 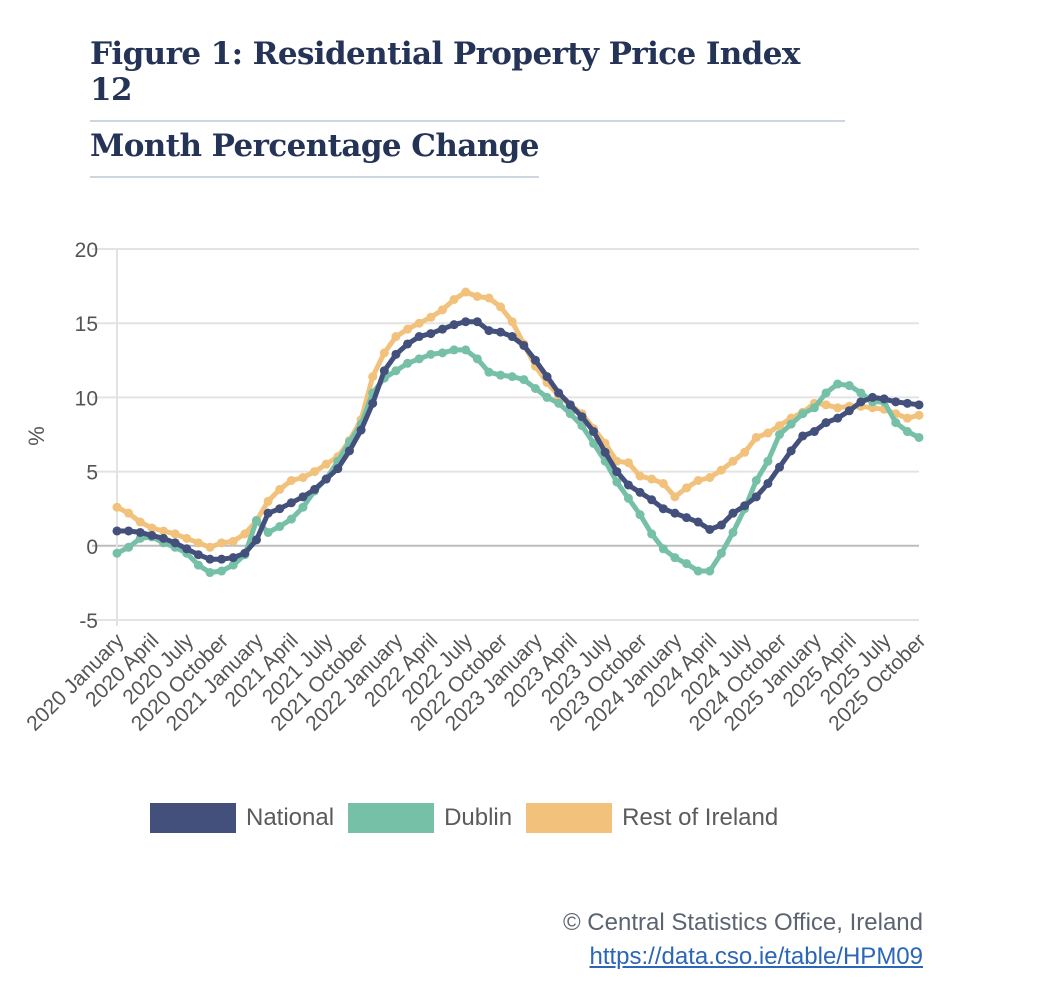 I want to click on legend-item-national: National, so click(x=242, y=818).